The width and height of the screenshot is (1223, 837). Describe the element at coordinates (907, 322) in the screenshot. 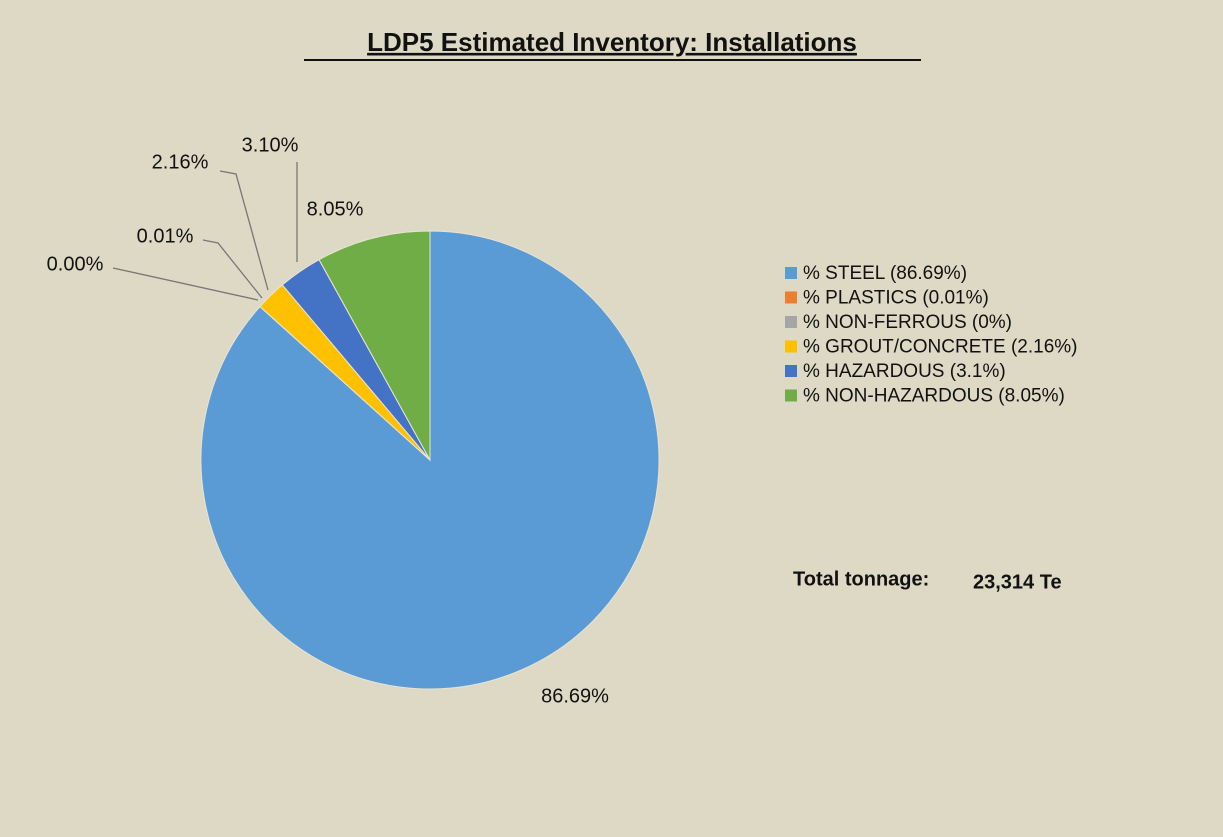

I see `legend-label: % NON-FERROUS (0%)` at that location.